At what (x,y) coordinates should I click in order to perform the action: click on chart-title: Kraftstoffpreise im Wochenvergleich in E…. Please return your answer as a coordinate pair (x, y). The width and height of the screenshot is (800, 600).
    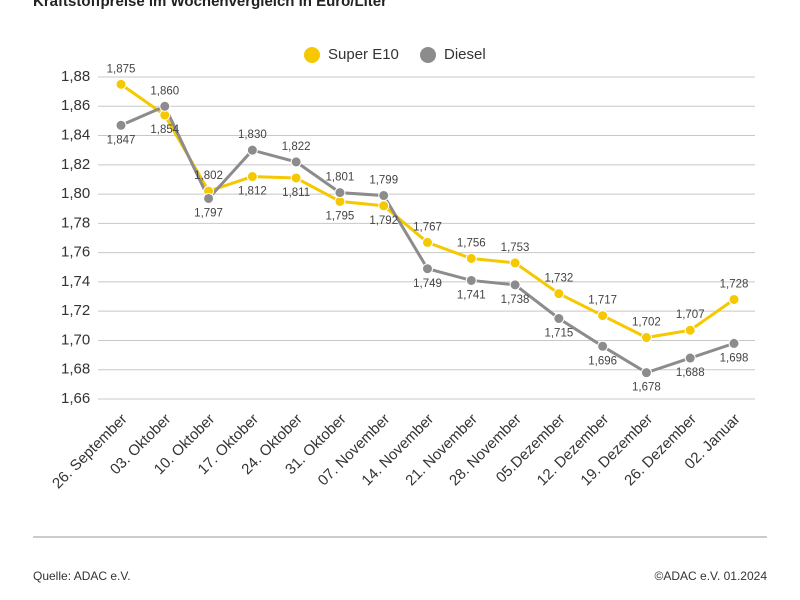
    Looking at the image, I should click on (210, 5).